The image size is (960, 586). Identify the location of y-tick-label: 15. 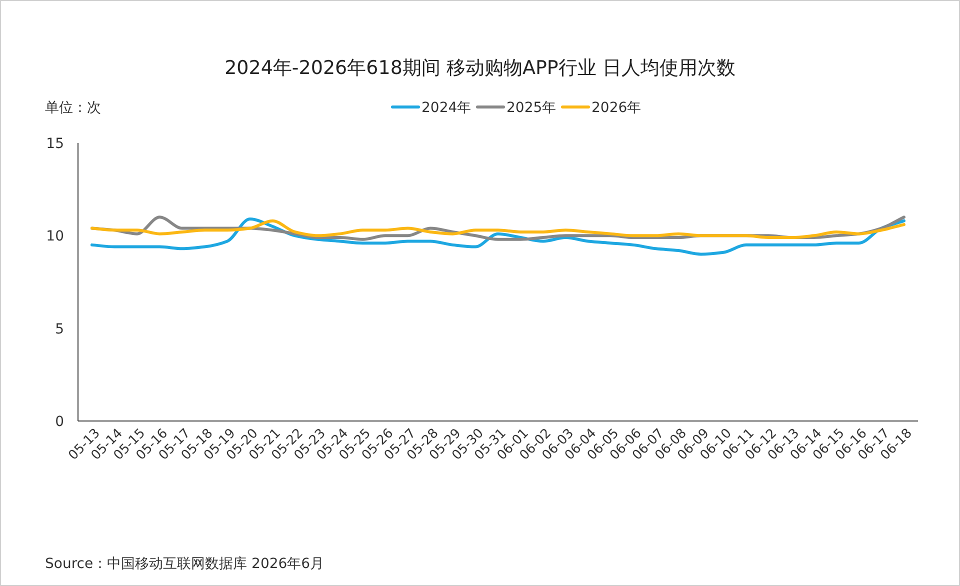
(55, 144).